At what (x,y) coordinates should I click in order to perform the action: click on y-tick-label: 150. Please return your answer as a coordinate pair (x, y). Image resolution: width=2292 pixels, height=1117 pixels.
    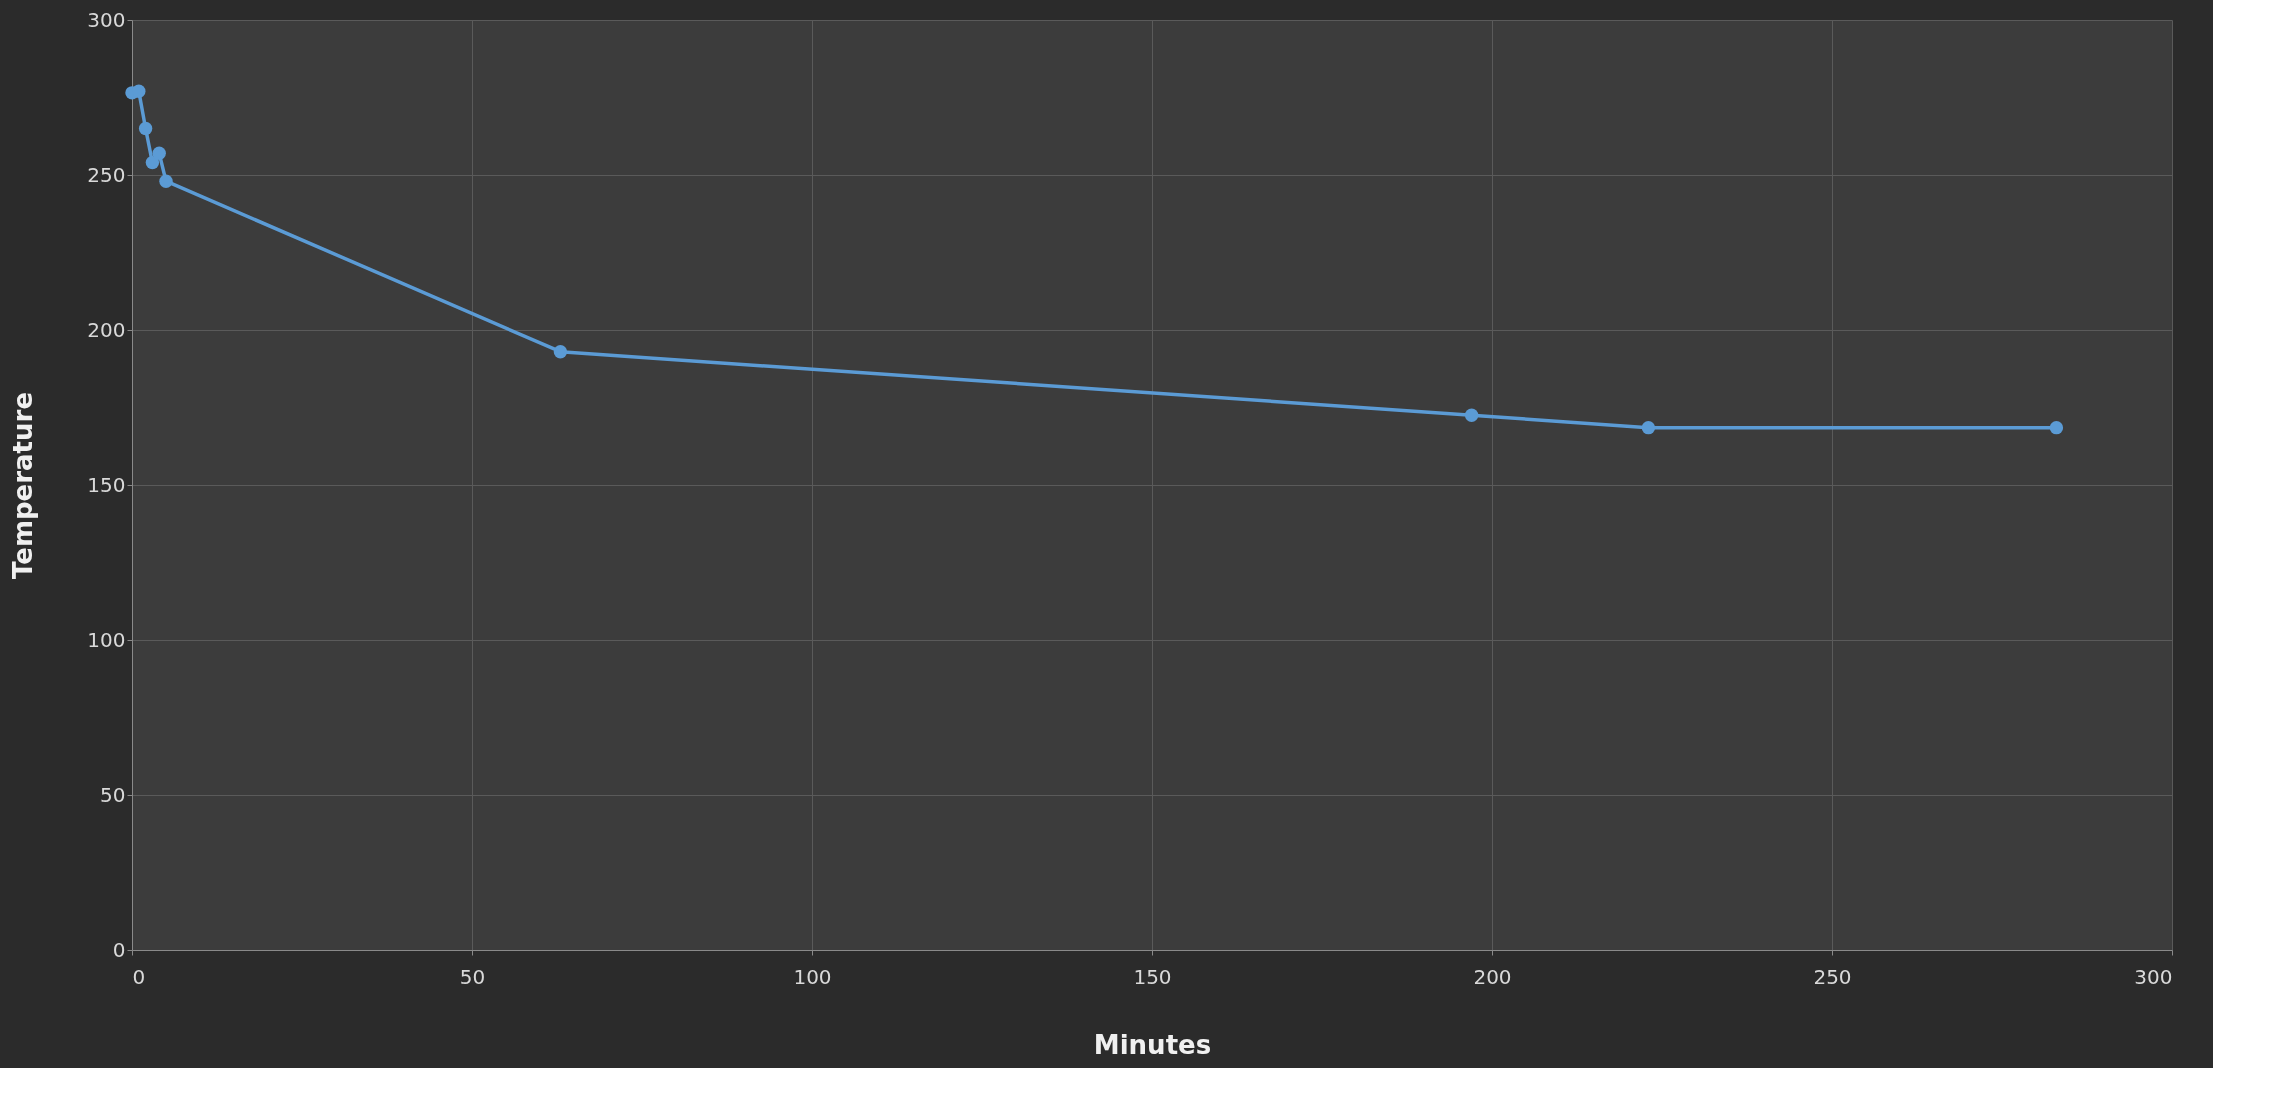
    Looking at the image, I should click on (106, 484).